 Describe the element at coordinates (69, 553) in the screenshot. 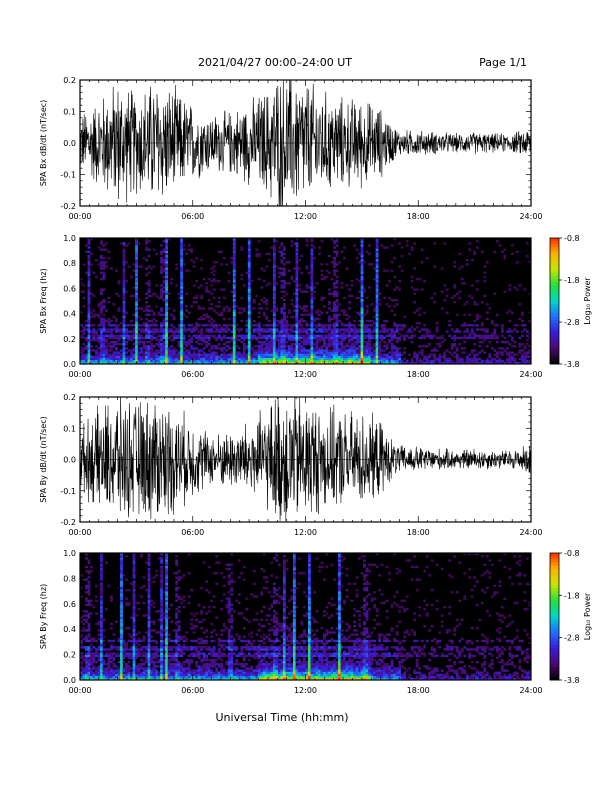

I see `y-tick-label-4-5: 1.0` at that location.